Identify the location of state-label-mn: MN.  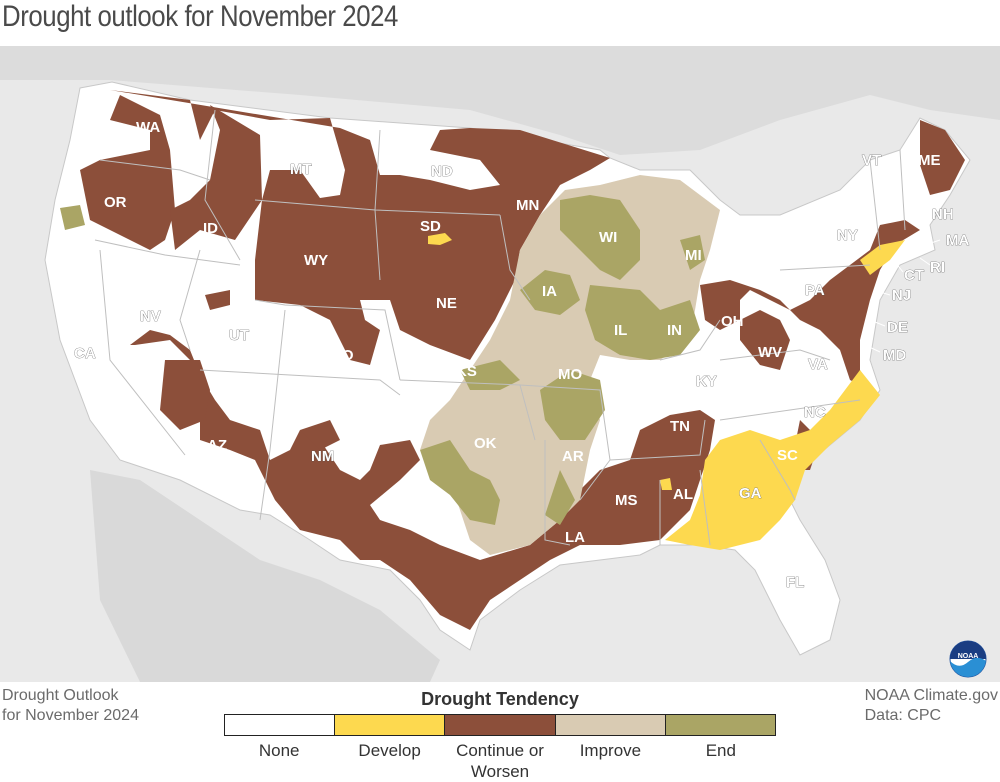
(527, 205).